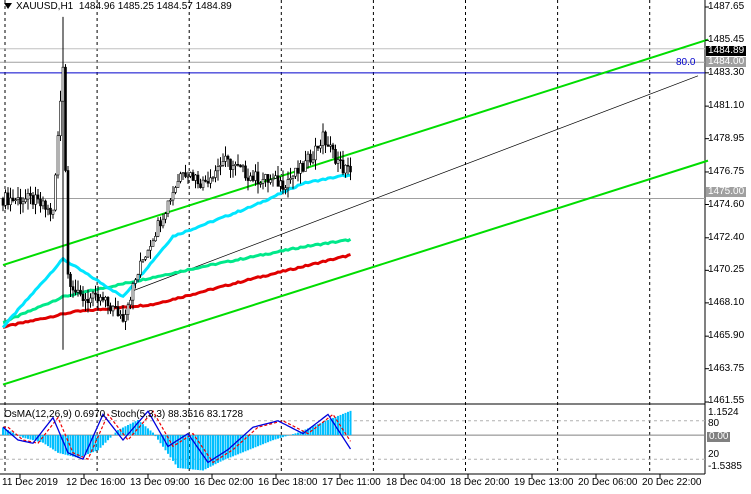  Describe the element at coordinates (8, 6) in the screenshot. I see `dropdown-triangle-icon` at that location.